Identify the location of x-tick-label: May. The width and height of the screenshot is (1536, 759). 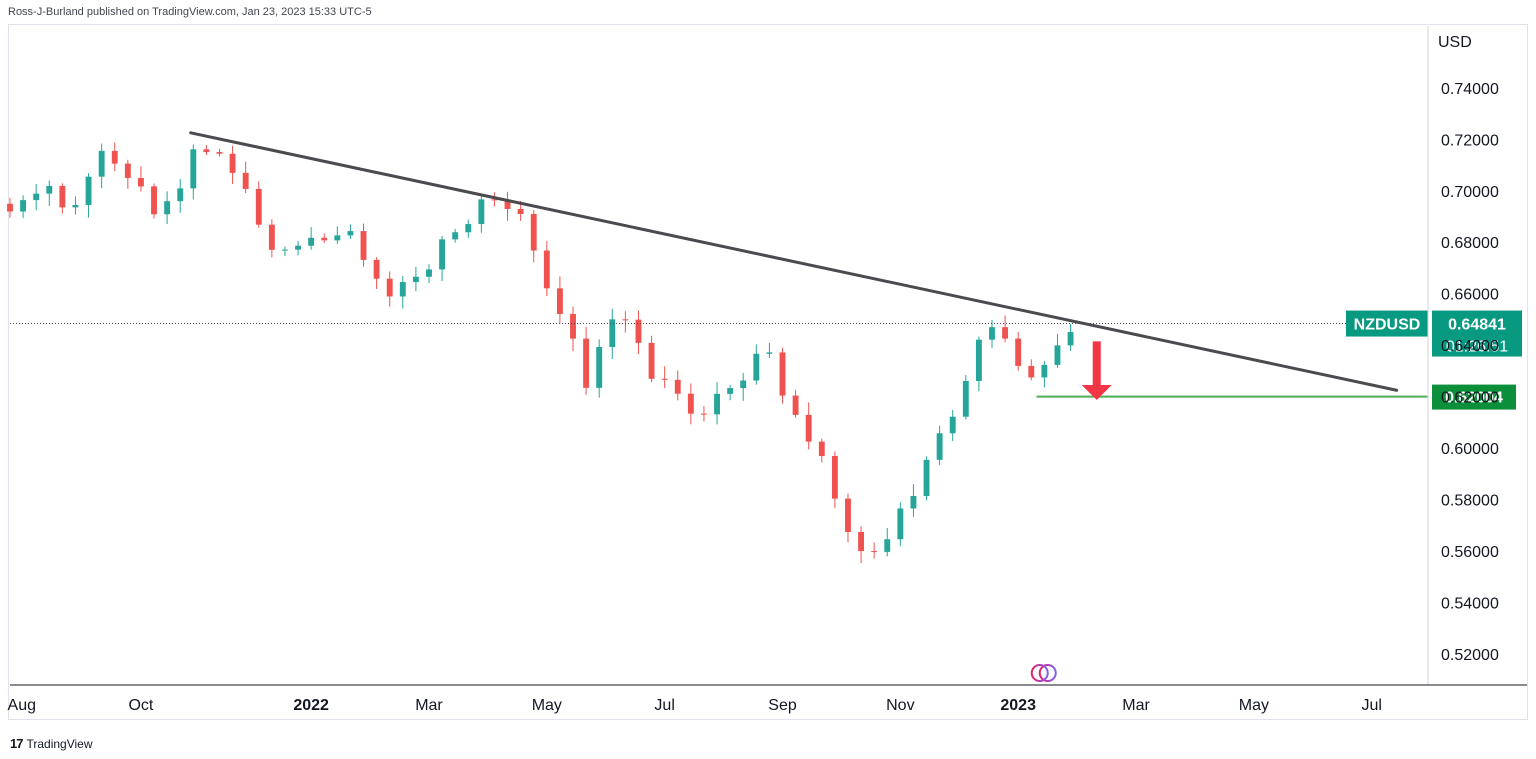
(547, 705).